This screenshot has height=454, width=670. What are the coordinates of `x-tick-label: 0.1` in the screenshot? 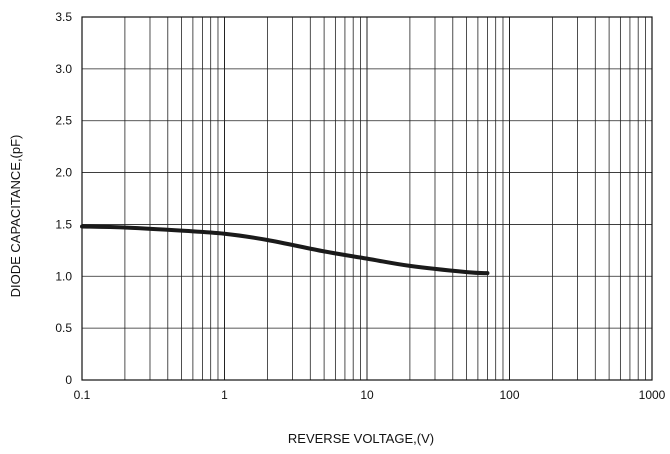 It's located at (82, 395).